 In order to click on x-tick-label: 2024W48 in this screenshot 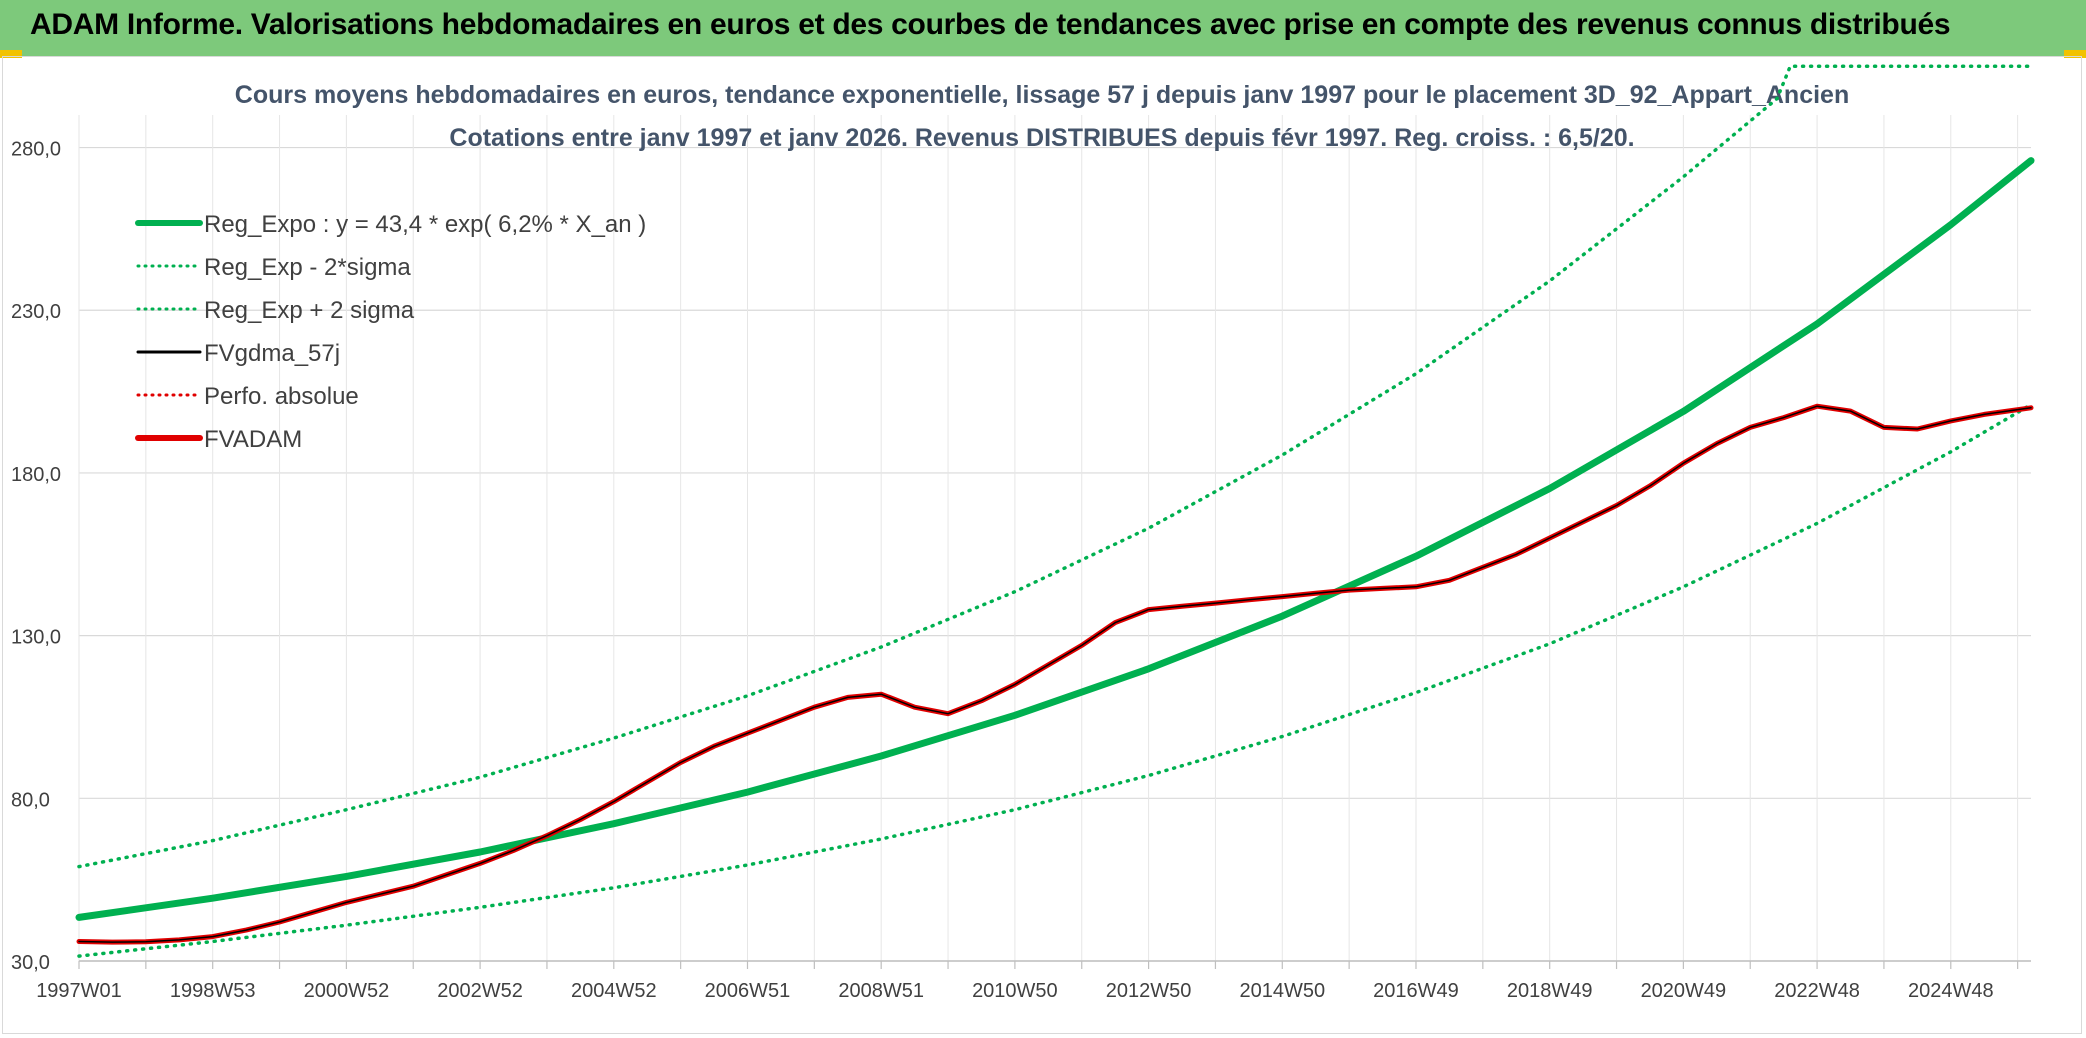, I will do `click(1951, 991)`.